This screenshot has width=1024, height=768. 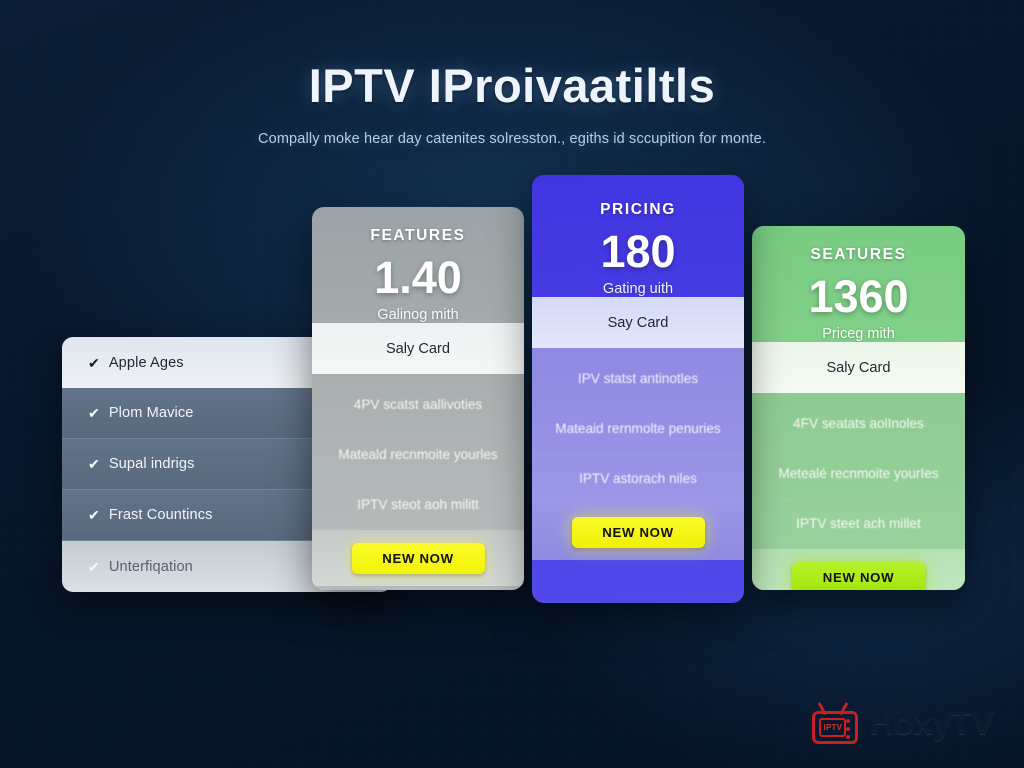 I want to click on plan-card-header: SEATURES 1360 Priceg mith, so click(x=858, y=284).